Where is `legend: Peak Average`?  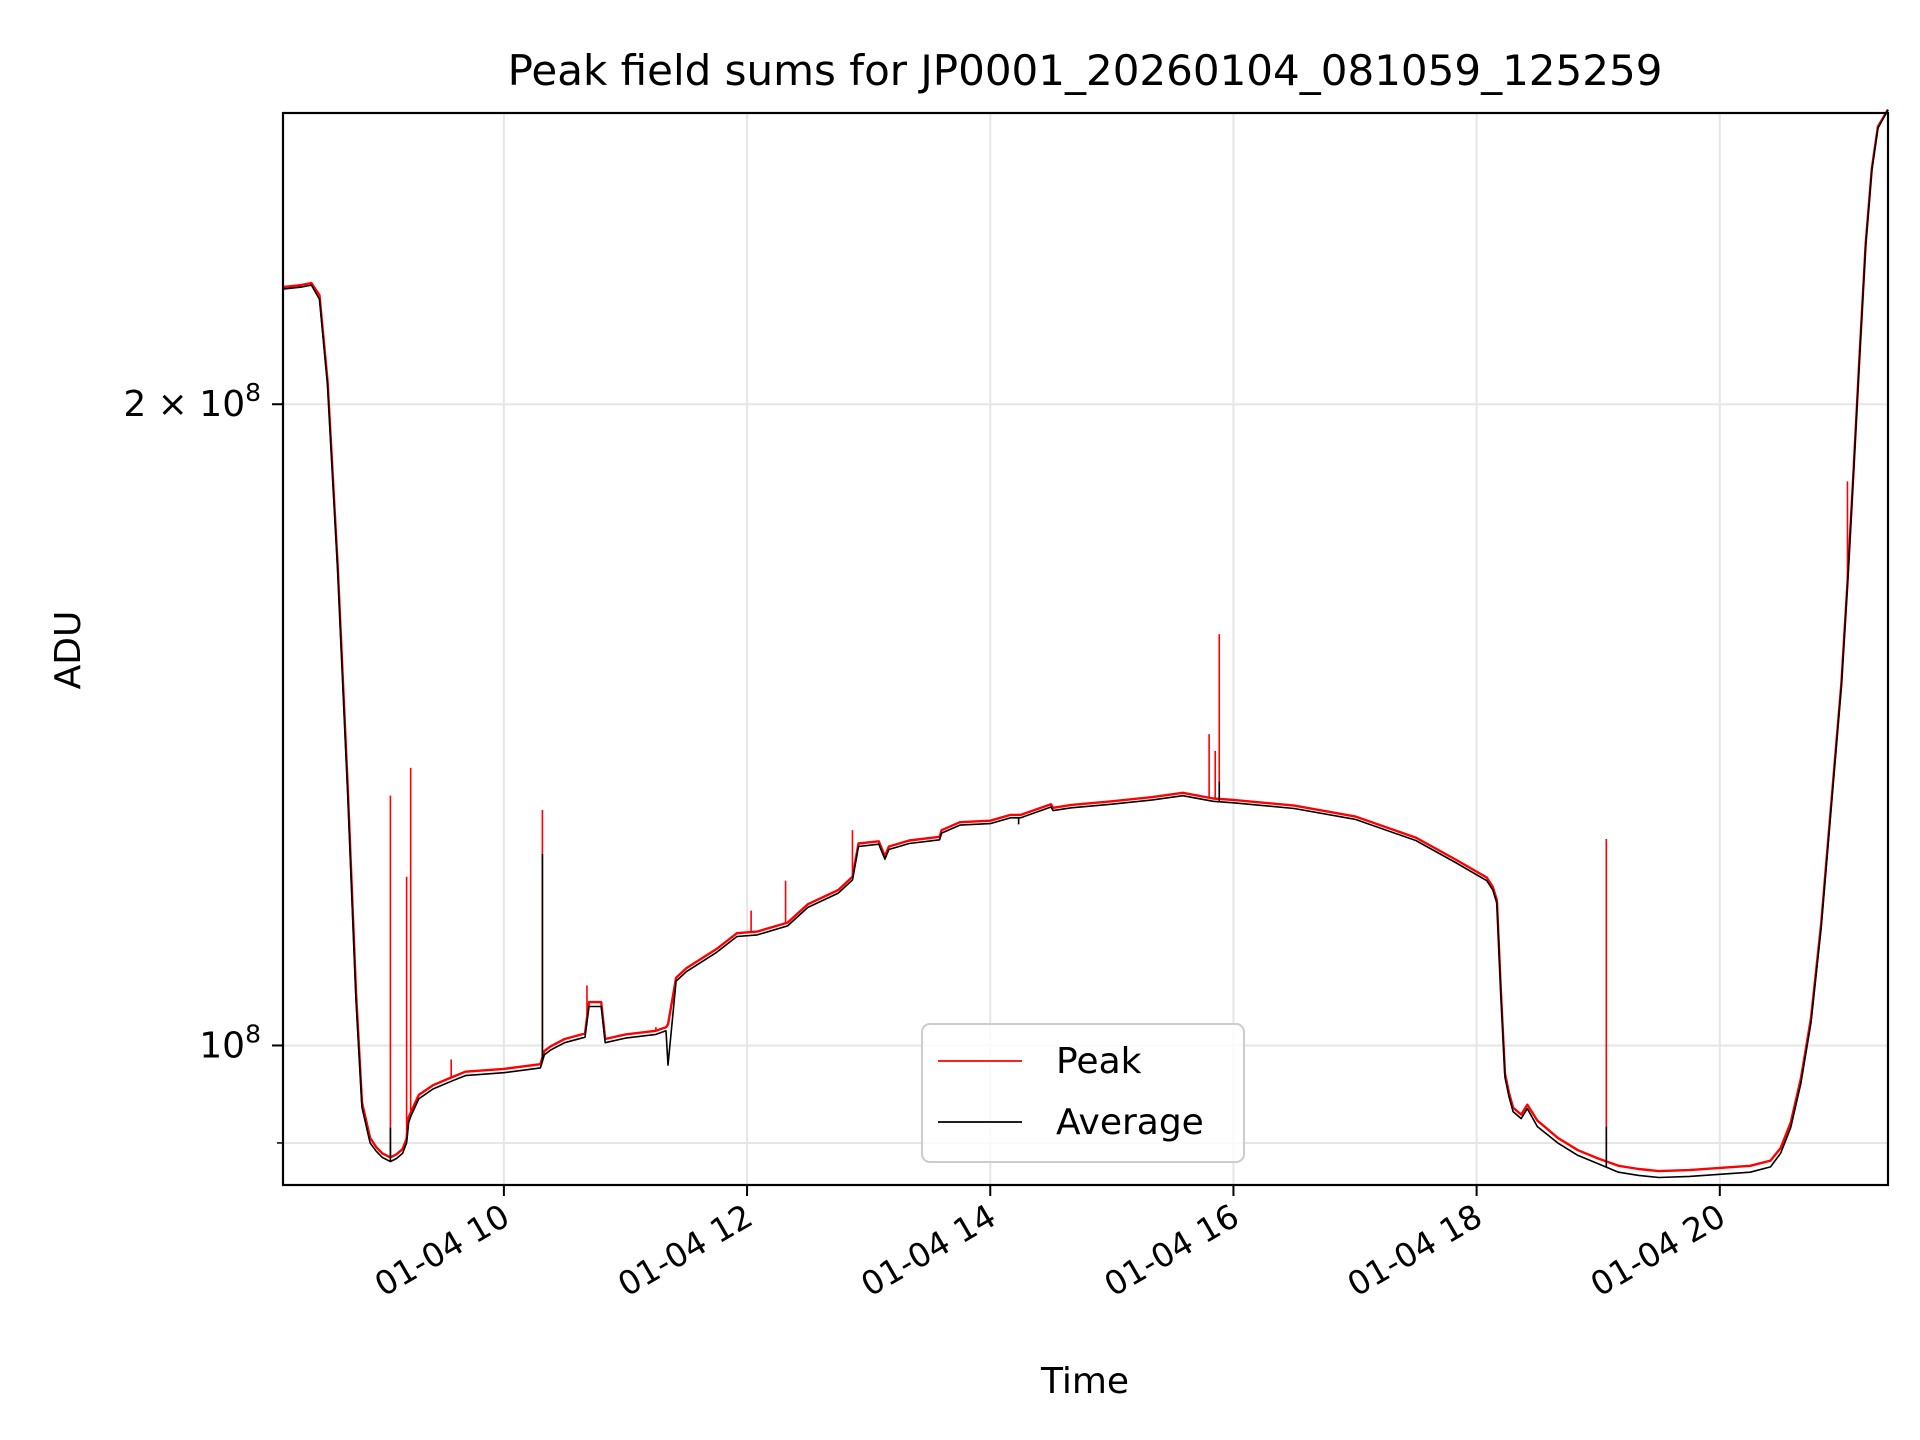
legend: Peak Average is located at coordinates (1083, 1093).